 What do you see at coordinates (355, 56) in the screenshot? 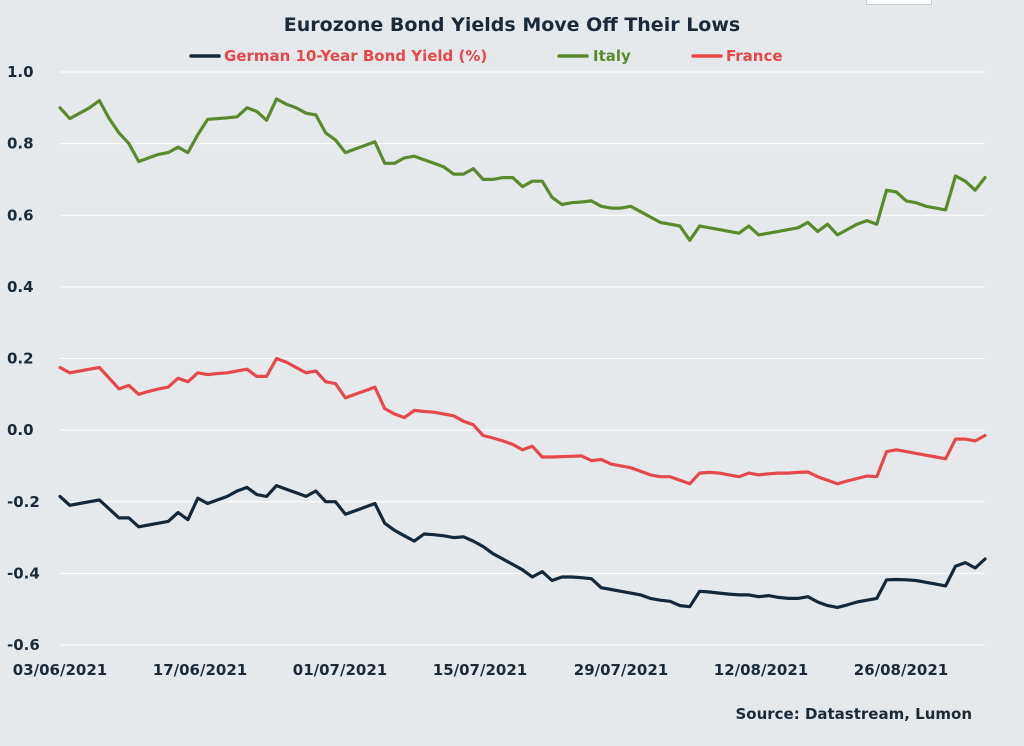
I see `legend-label: German 10-Year Bond Yield (%)` at bounding box center [355, 56].